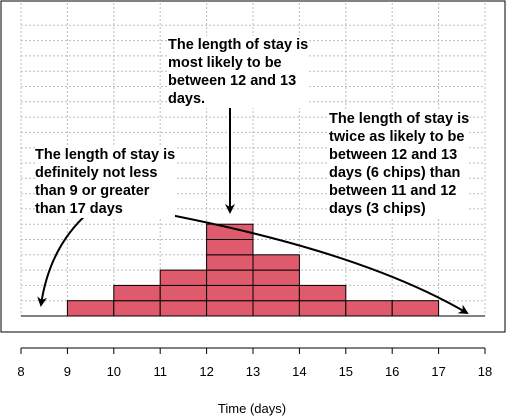 Image resolution: width=506 pixels, height=418 pixels. What do you see at coordinates (485, 371) in the screenshot?
I see `x-tick-label: 18` at bounding box center [485, 371].